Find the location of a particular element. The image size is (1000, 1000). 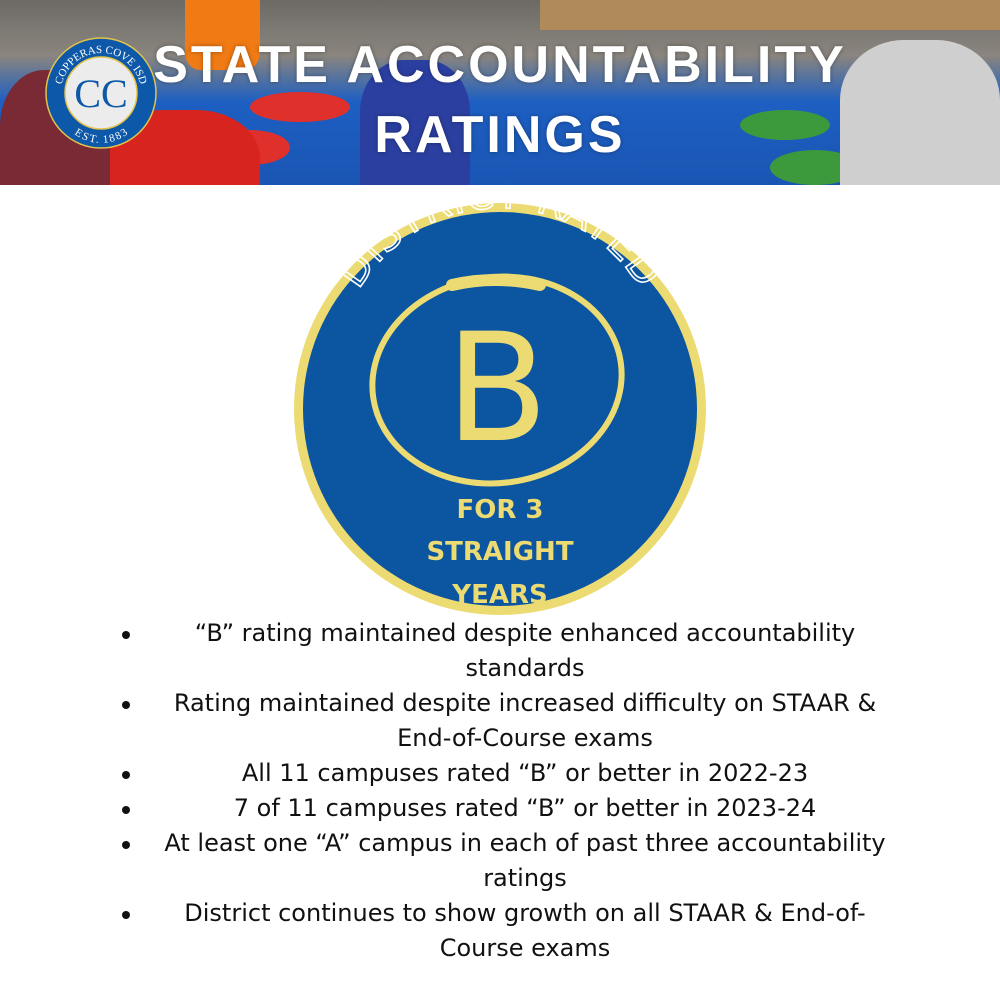

child-orange-shirt is located at coordinates (222, 35).